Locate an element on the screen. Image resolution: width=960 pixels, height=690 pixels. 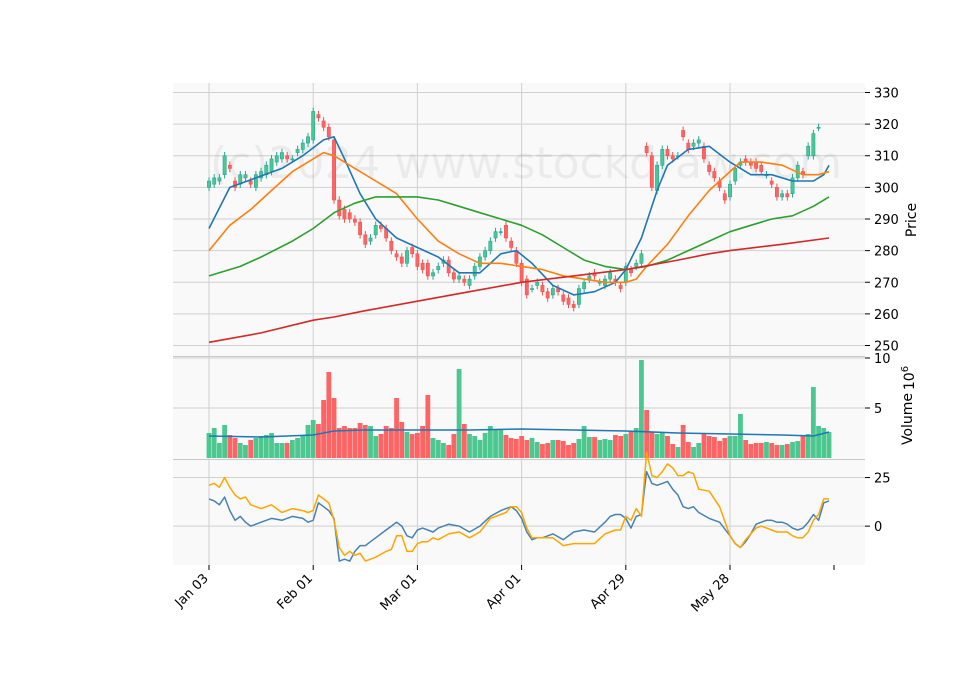
x-tick-label: Mar 01 is located at coordinates (399, 592).